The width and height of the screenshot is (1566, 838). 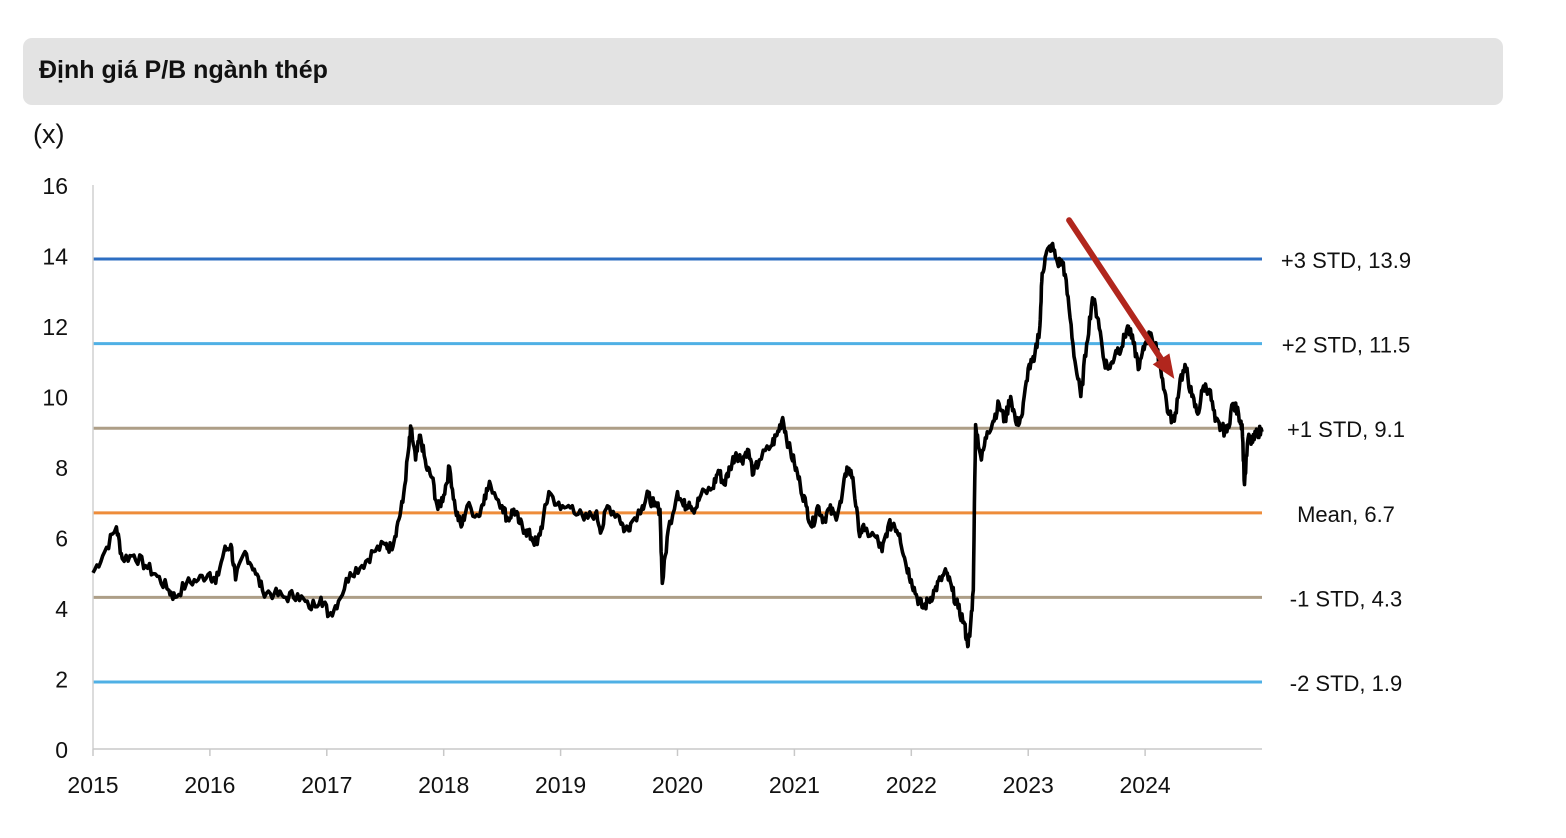 I want to click on y-tick-label: 0, so click(x=61, y=750).